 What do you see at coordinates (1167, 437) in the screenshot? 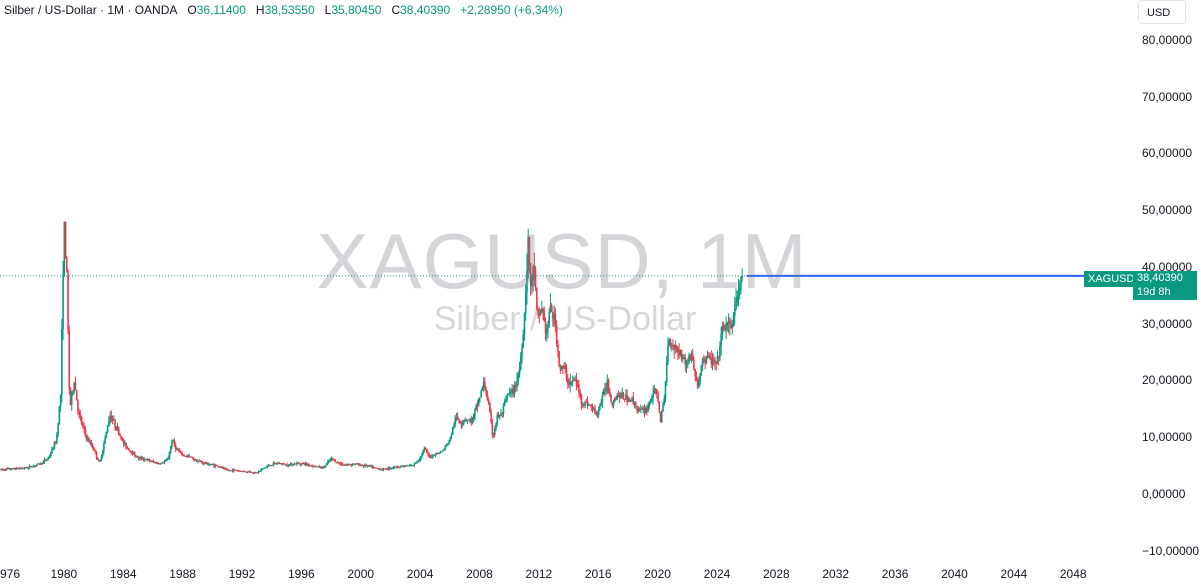
I see `price-axis-label: 10,00000` at bounding box center [1167, 437].